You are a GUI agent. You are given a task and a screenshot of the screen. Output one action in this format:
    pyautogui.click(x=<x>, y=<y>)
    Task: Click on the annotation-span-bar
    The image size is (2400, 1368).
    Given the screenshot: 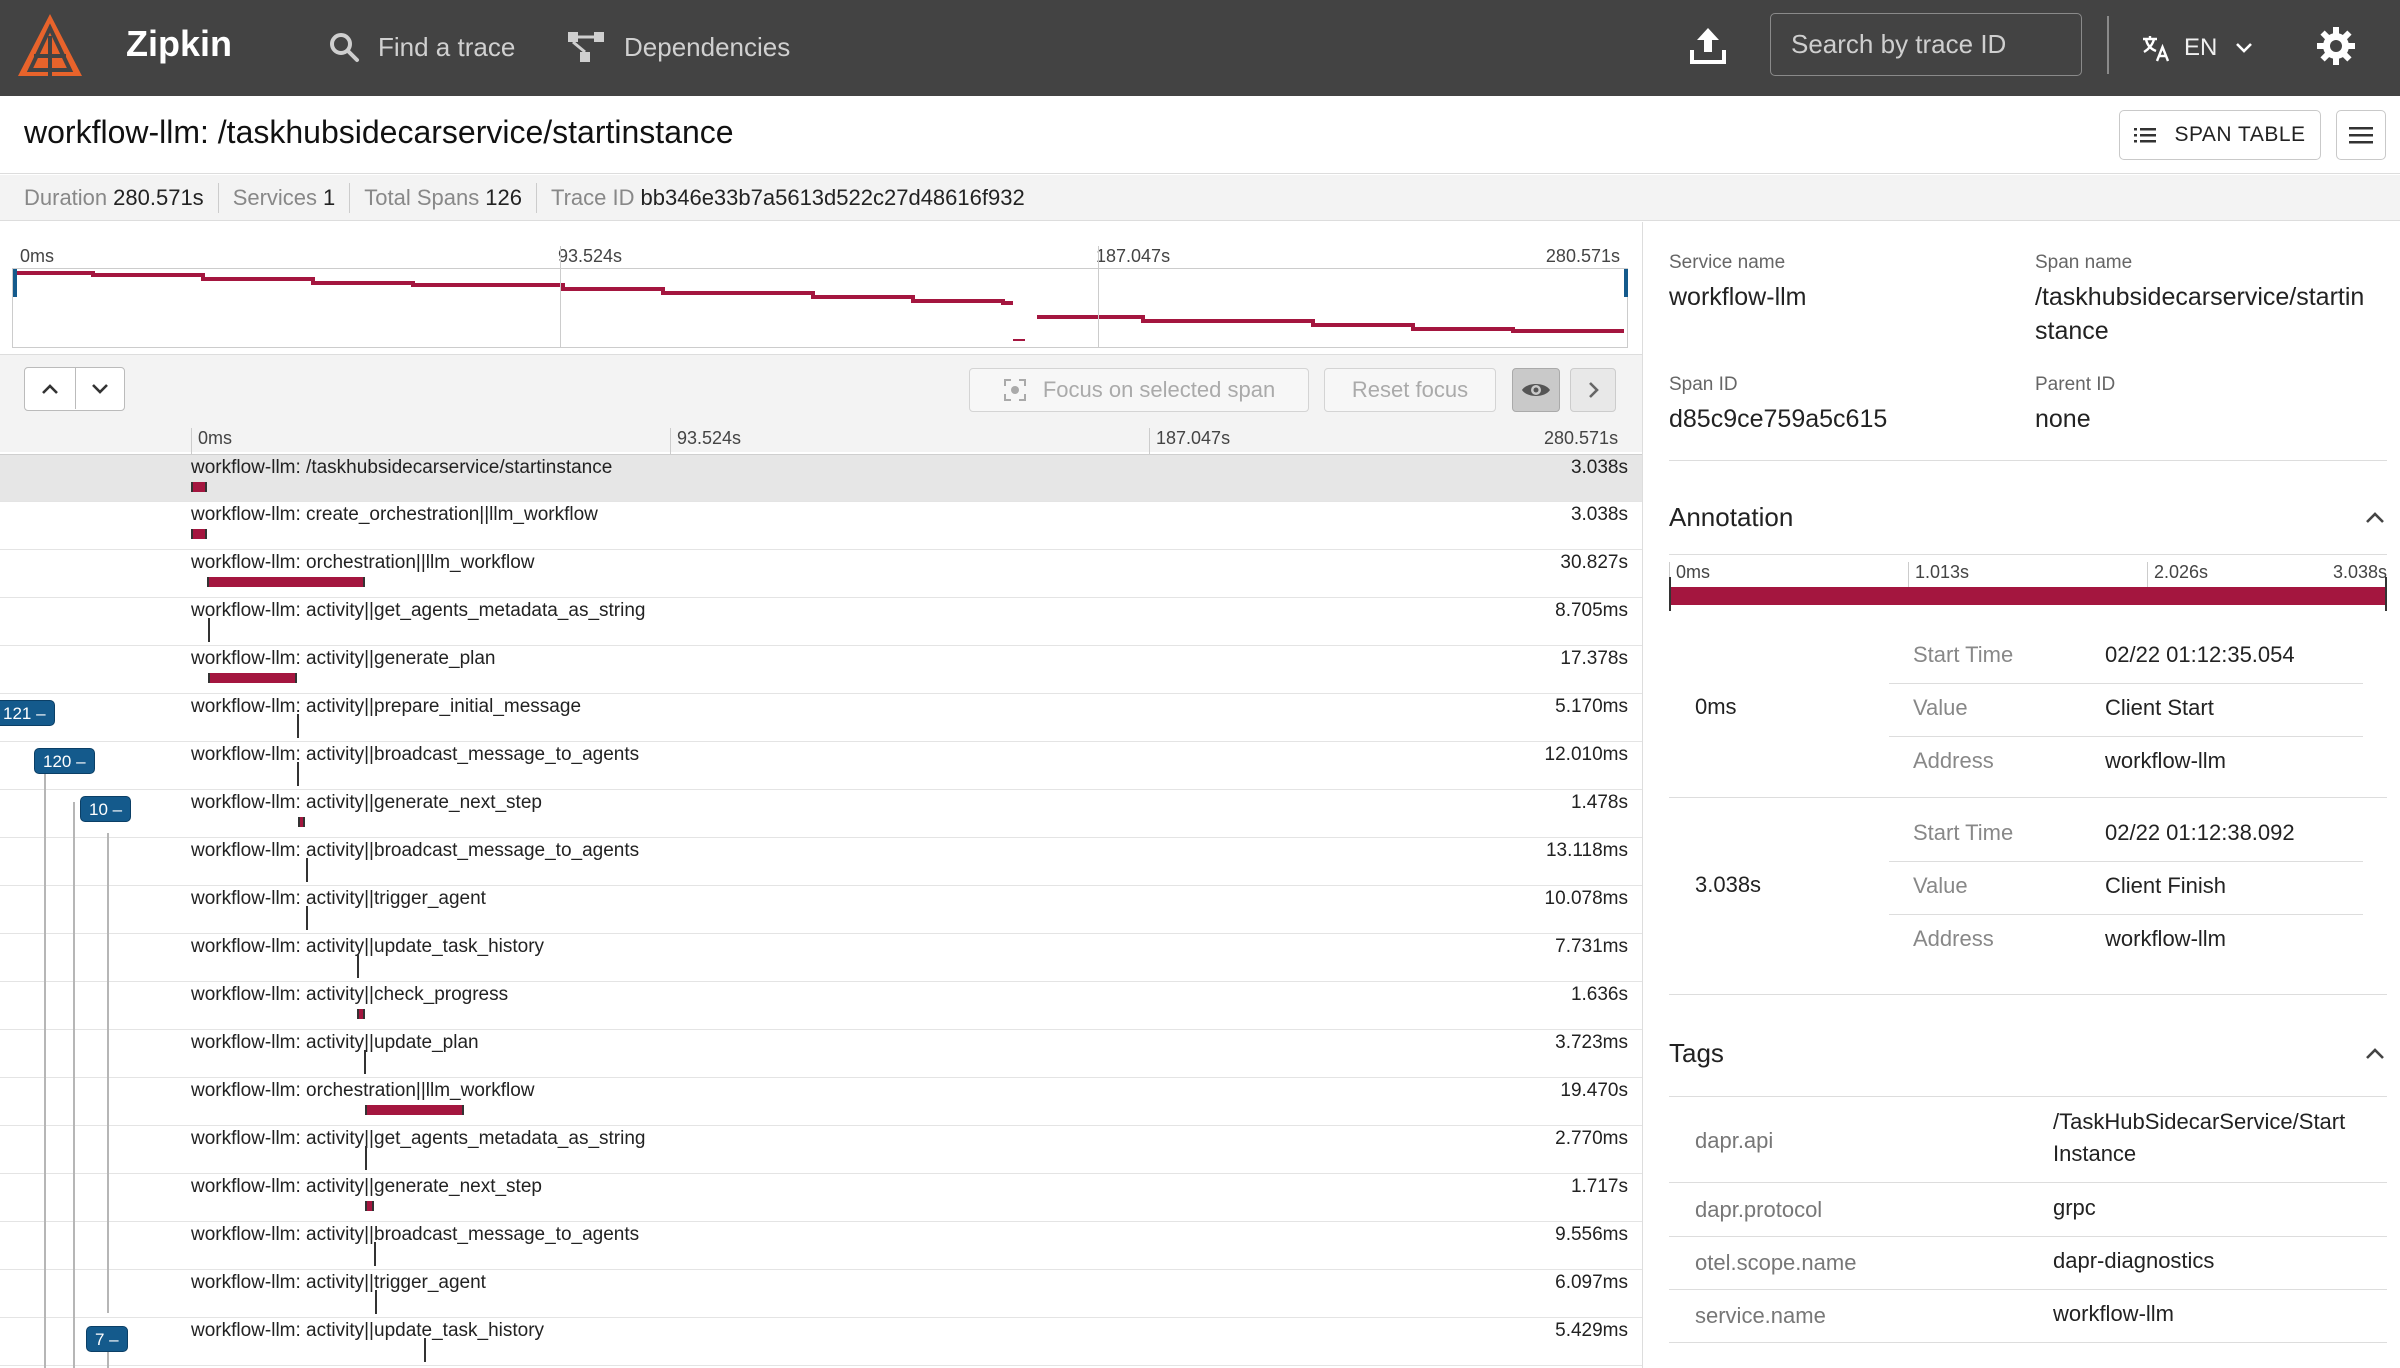 What is the action you would take?
    pyautogui.click(x=2028, y=596)
    